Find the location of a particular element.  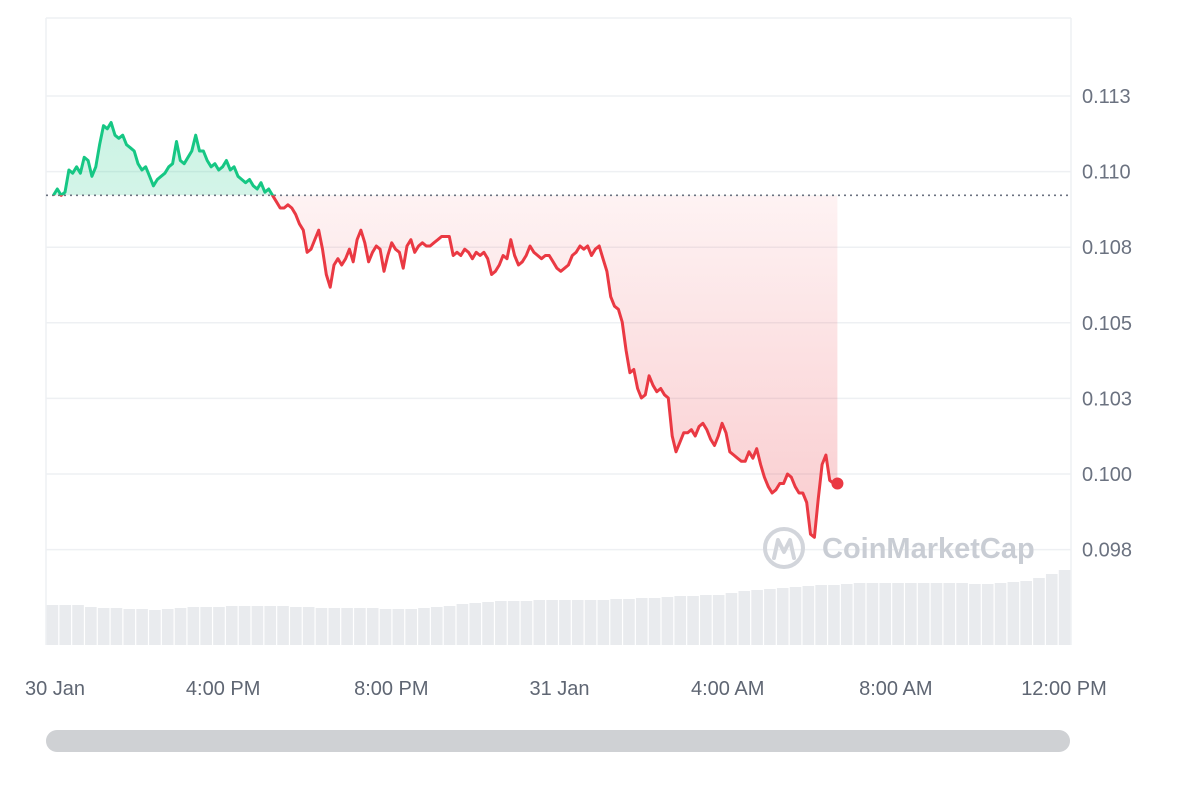

y-tick-label: 0.103 is located at coordinates (1107, 399).